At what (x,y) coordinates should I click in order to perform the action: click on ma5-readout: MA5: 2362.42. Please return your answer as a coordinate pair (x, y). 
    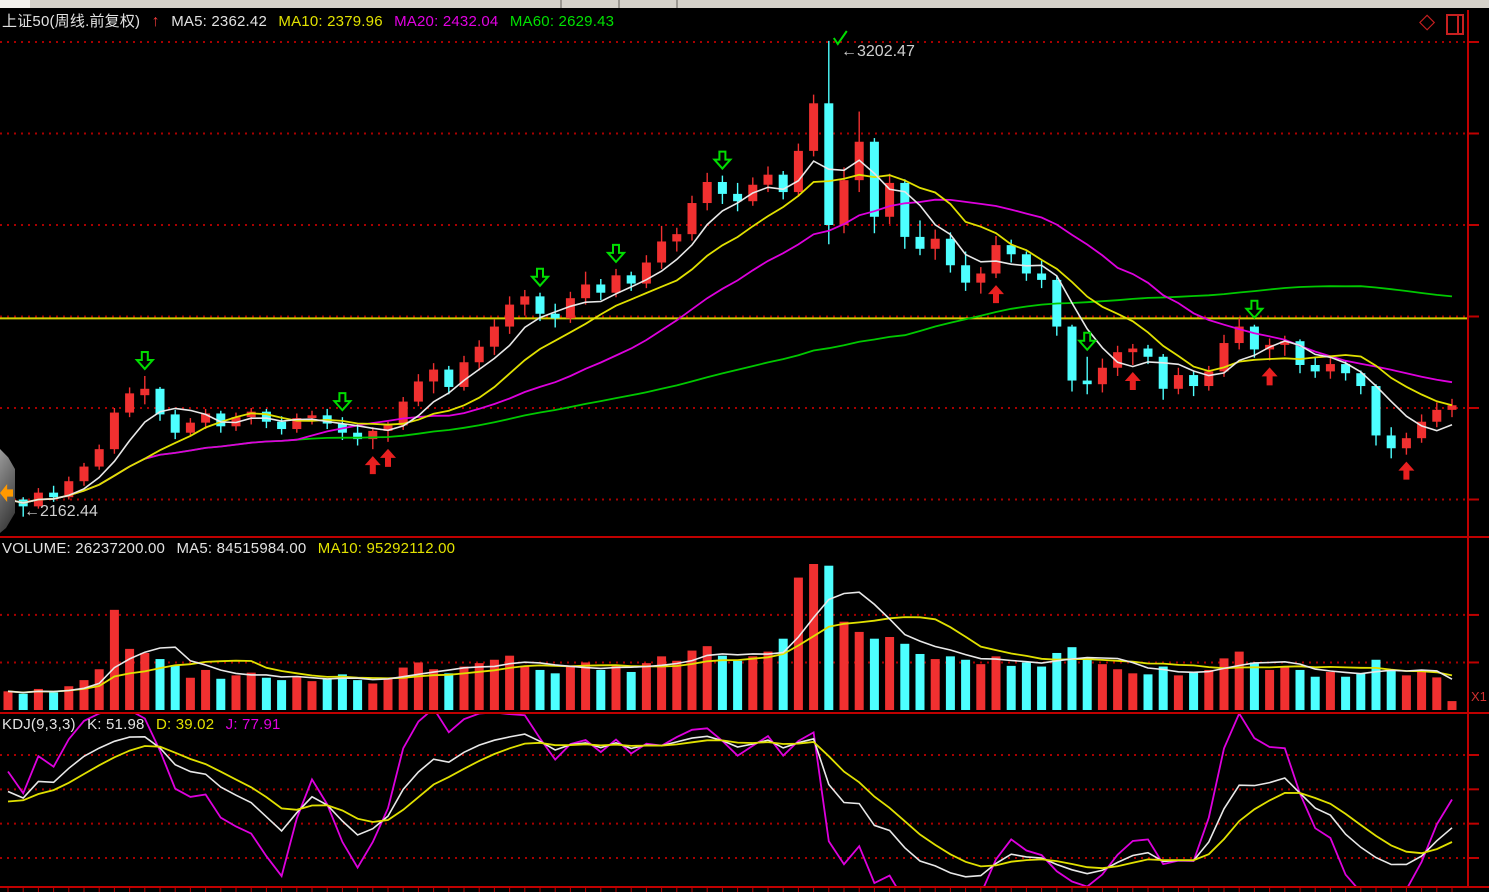
    Looking at the image, I should click on (219, 21).